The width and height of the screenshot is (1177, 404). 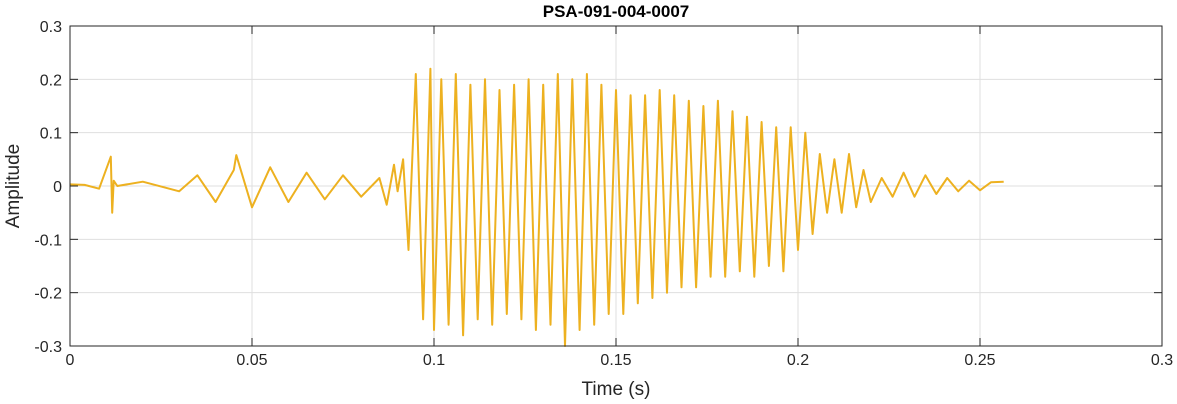 What do you see at coordinates (1162, 360) in the screenshot?
I see `x-tick-label: 0.3` at bounding box center [1162, 360].